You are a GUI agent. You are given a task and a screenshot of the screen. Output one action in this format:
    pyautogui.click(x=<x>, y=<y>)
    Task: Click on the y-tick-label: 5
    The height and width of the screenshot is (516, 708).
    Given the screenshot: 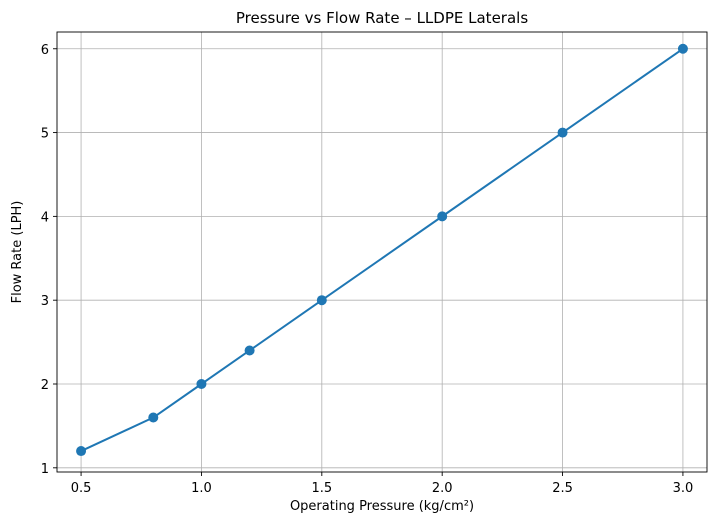 What is the action you would take?
    pyautogui.click(x=45, y=134)
    